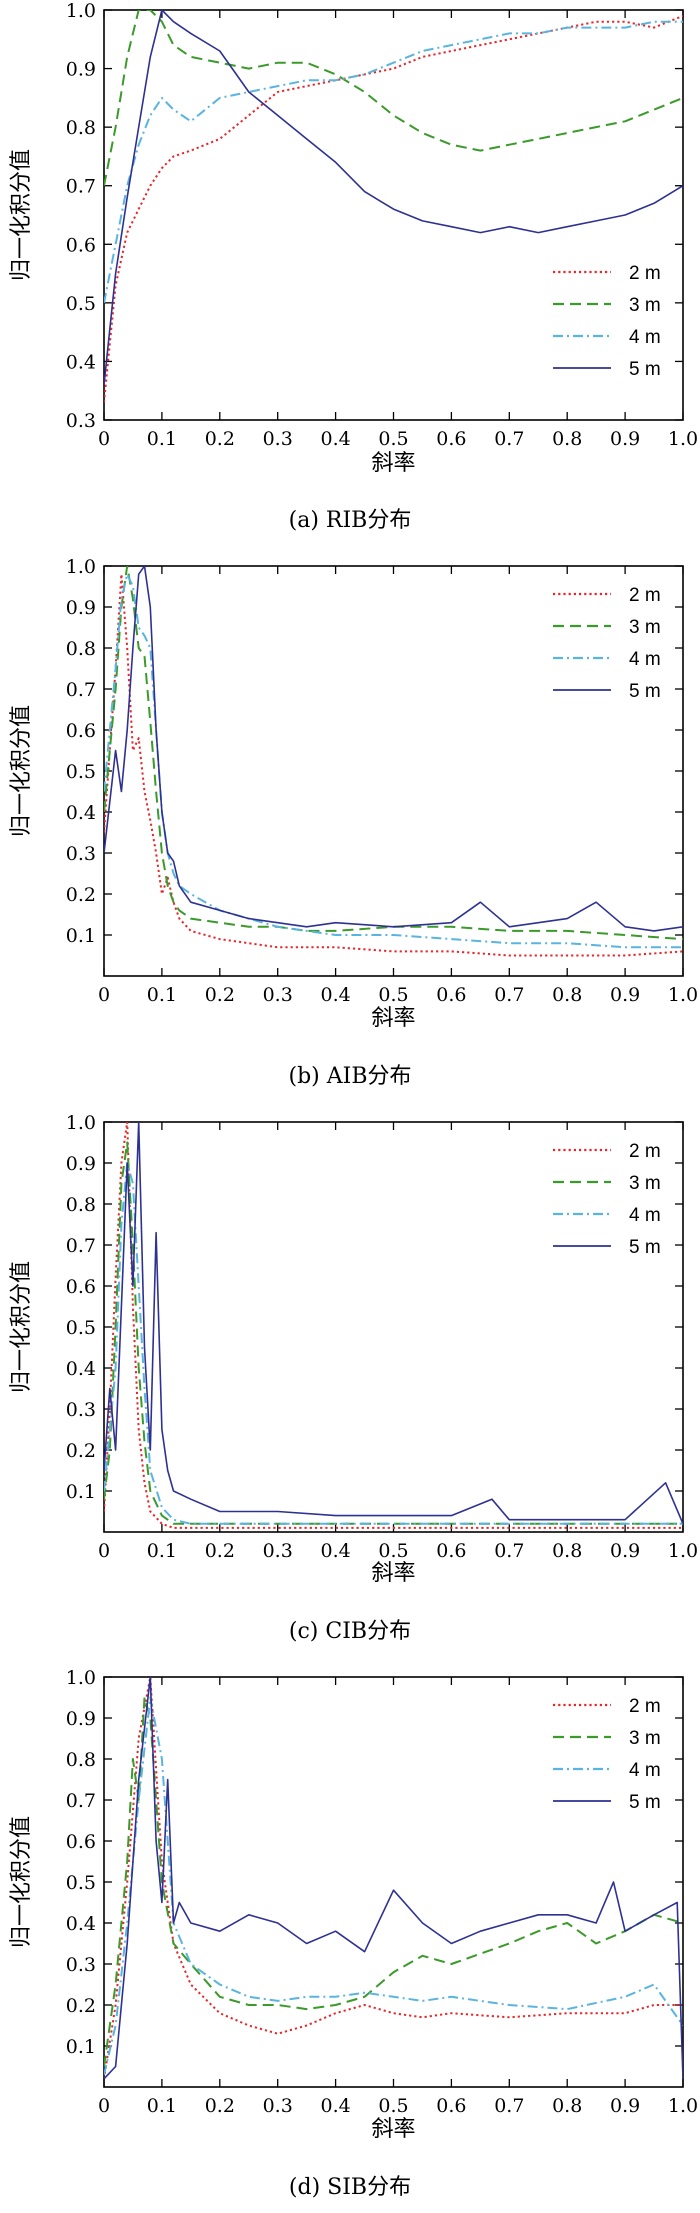 This screenshot has width=700, height=2213. What do you see at coordinates (350, 1076) in the screenshot?
I see `panel-caption: (b) AIB分布` at bounding box center [350, 1076].